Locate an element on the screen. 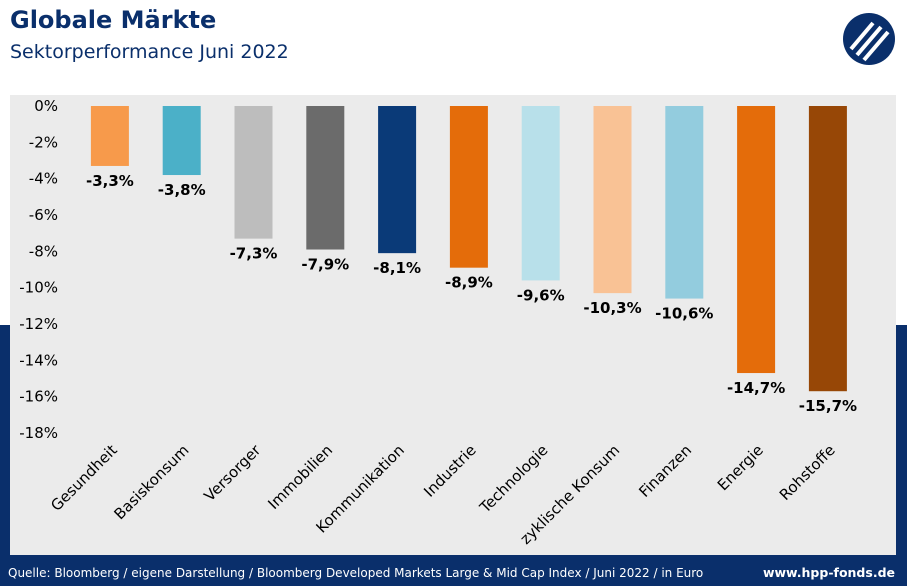 The image size is (907, 586). x-category-label: Industrie is located at coordinates (450, 471).